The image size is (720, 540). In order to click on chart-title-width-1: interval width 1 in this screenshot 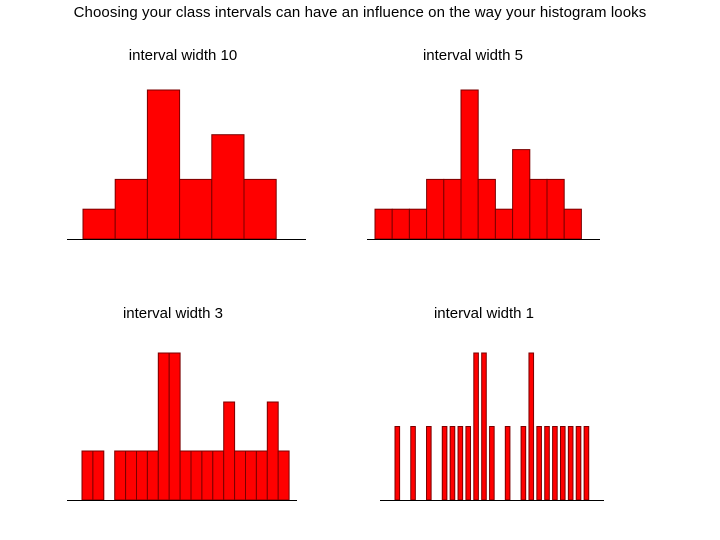, I will do `click(484, 313)`.